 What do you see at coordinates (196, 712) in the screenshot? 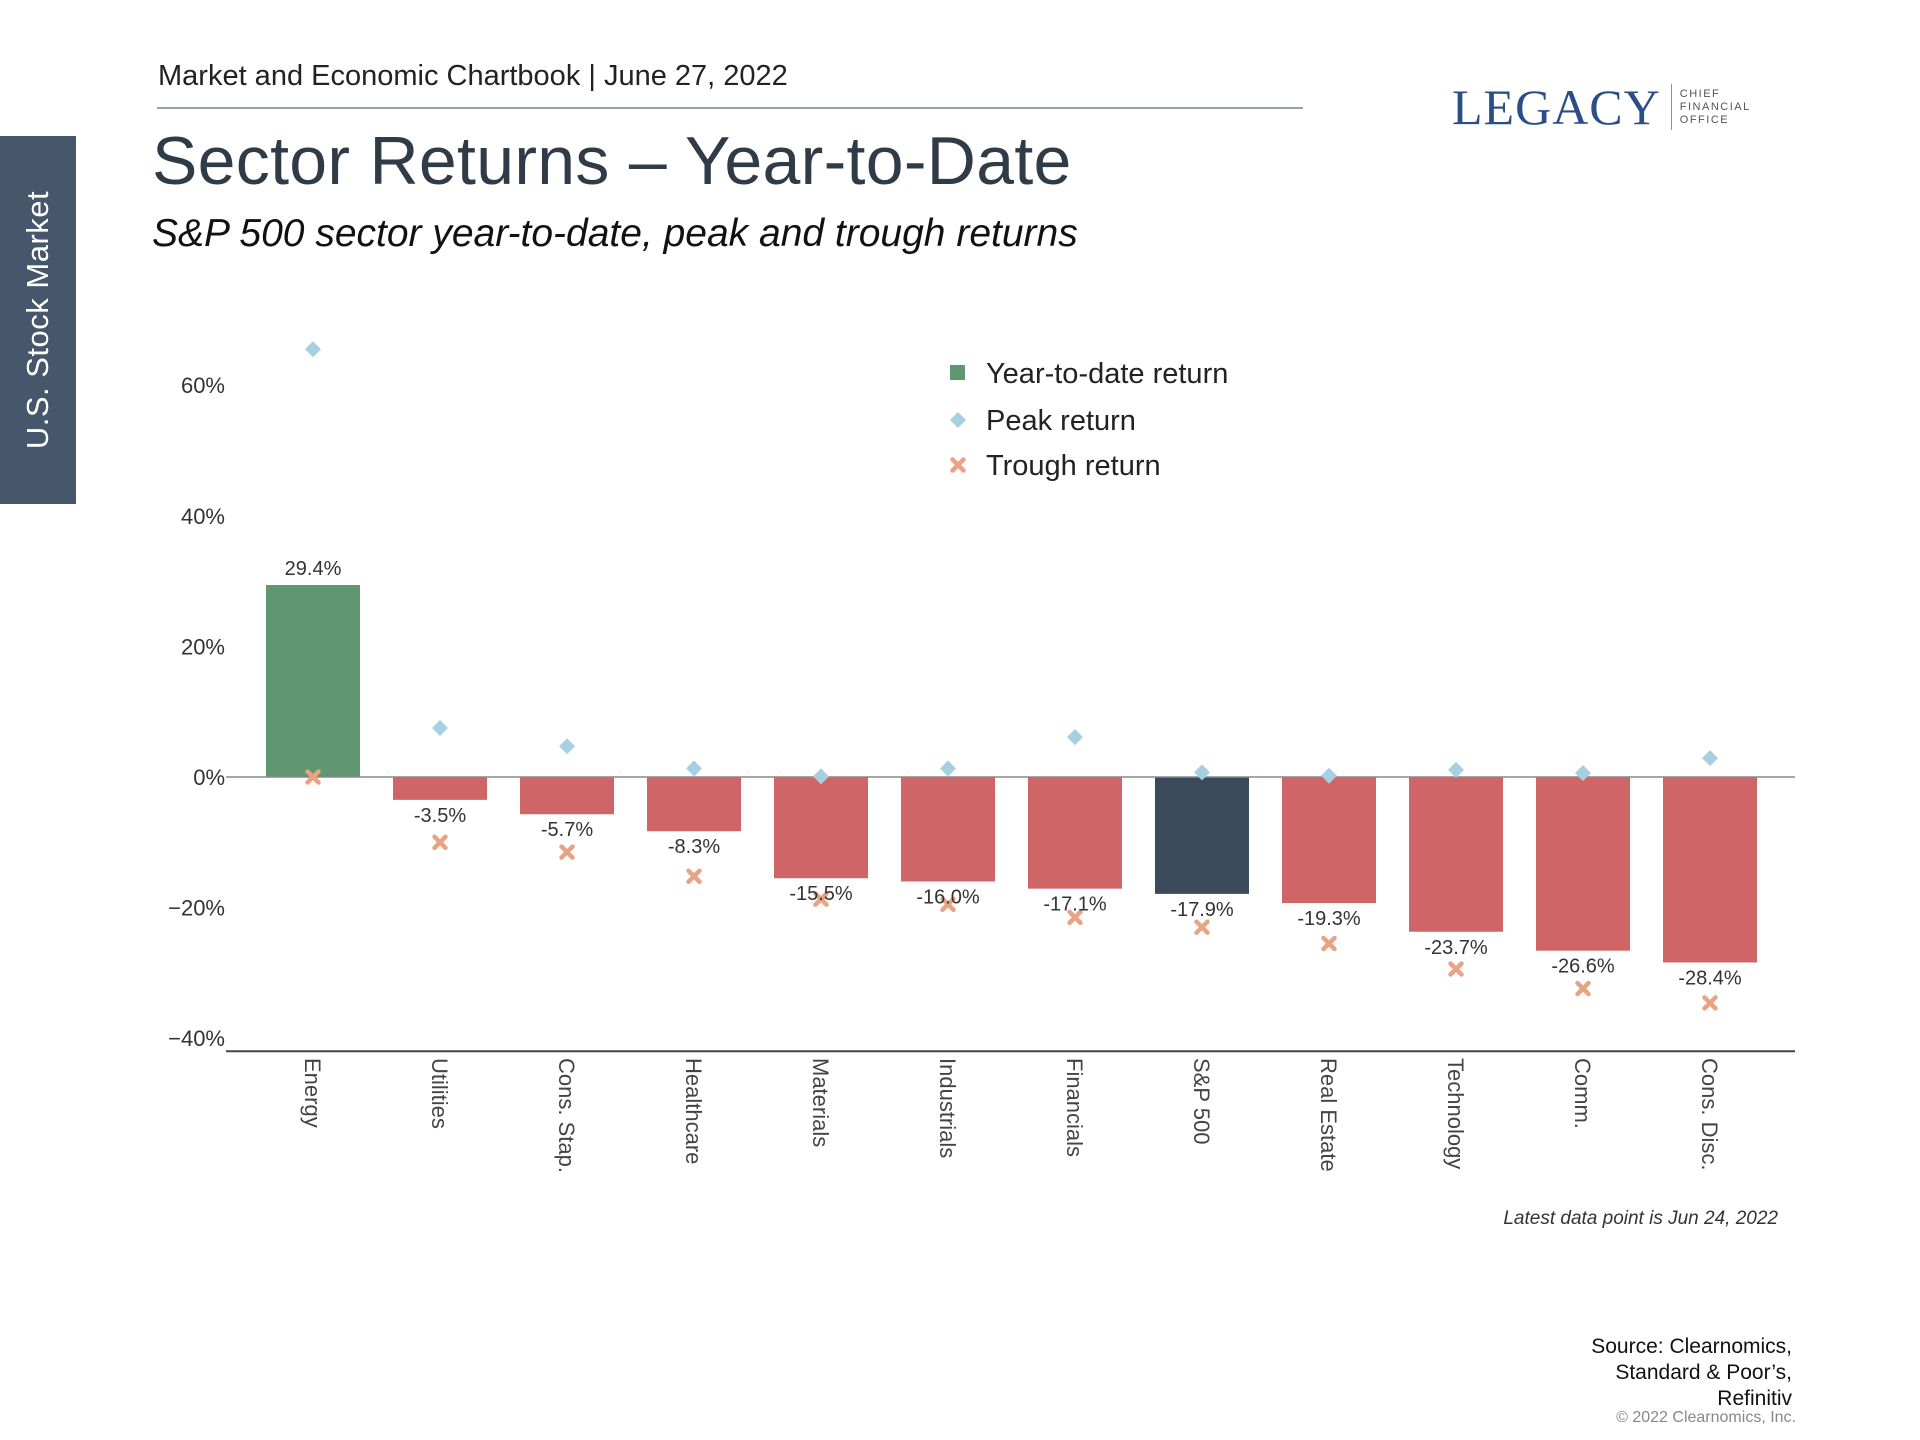
I see `y-axis: −40% −20% 0% 20% 40% 60%` at bounding box center [196, 712].